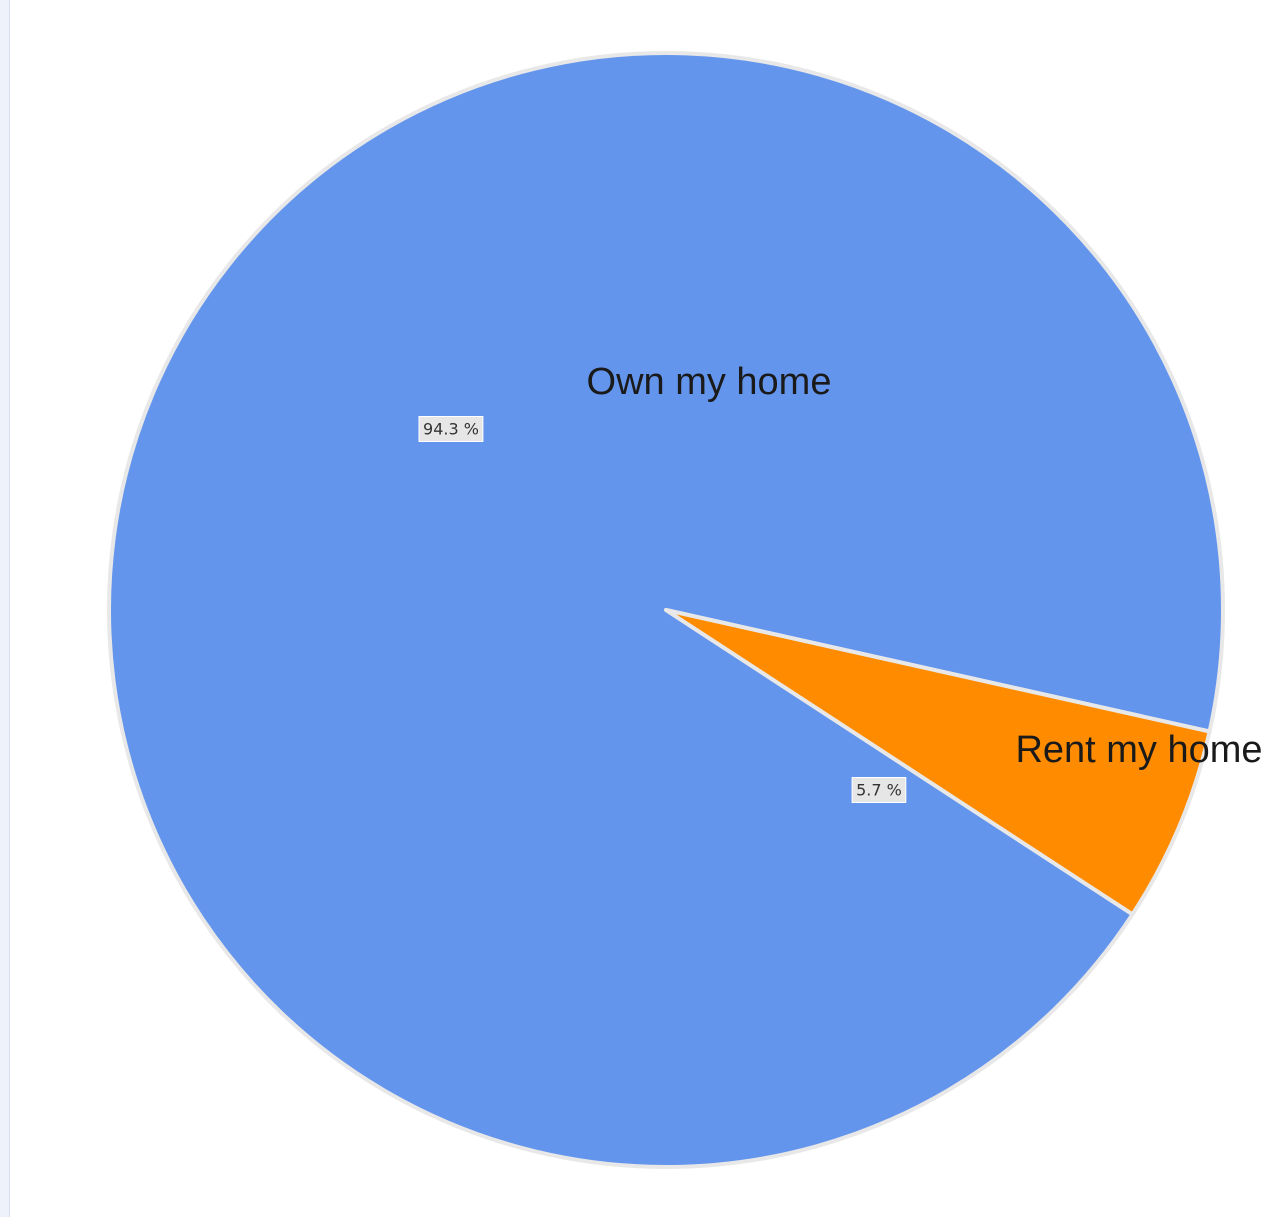 The image size is (1282, 1217). Describe the element at coordinates (5, 608) in the screenshot. I see `left-border` at that location.